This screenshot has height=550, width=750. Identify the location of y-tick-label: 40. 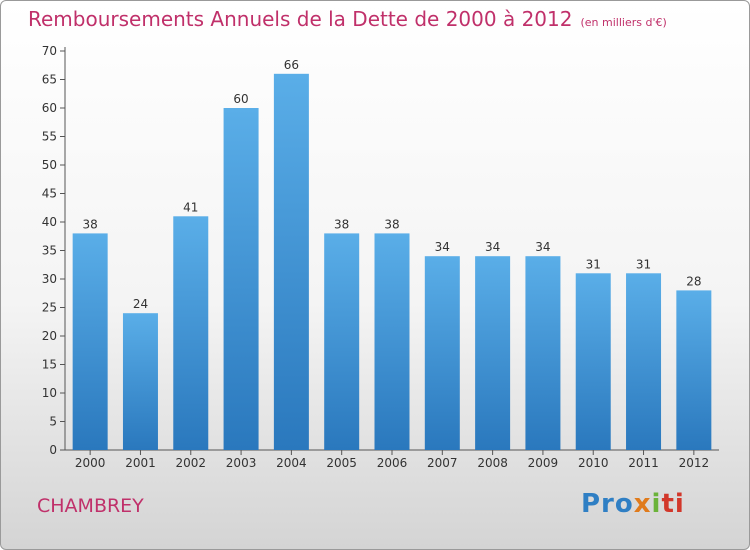
(49, 222).